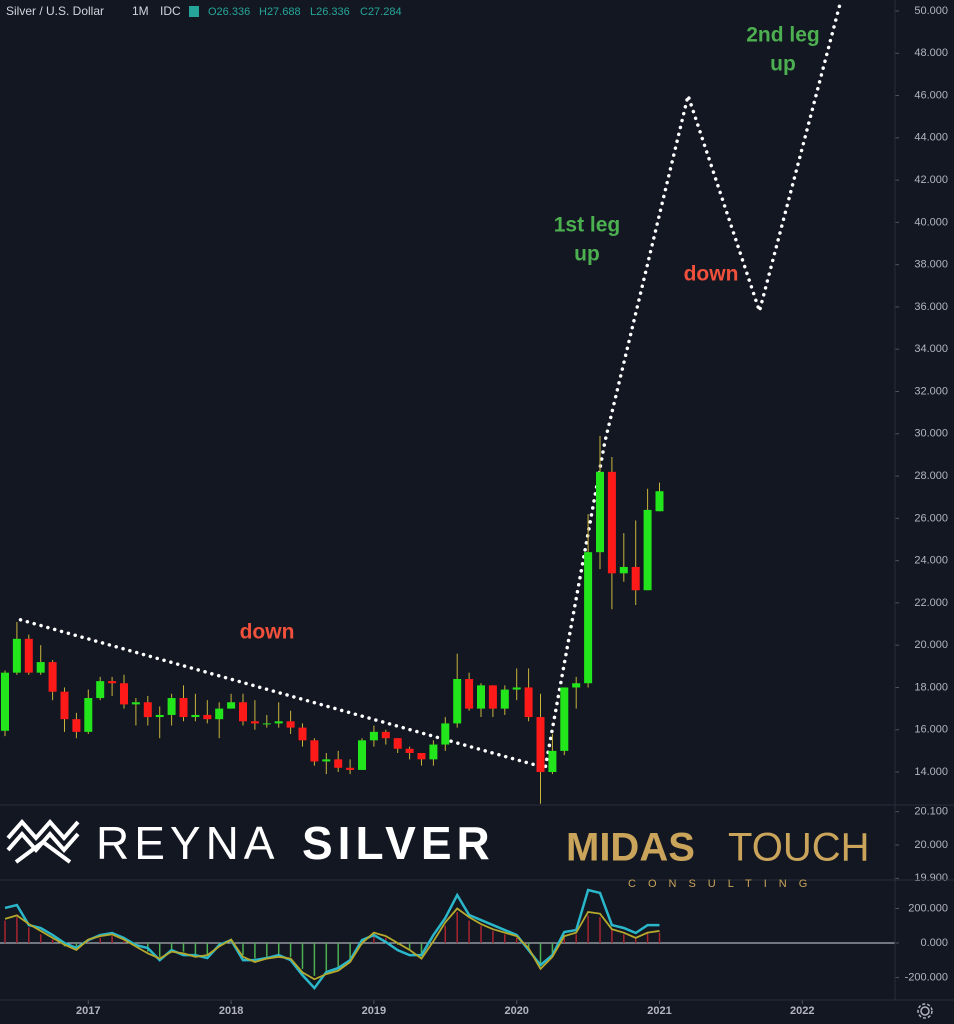 The width and height of the screenshot is (954, 1024). I want to click on logo-text: TOUCH, so click(798, 848).